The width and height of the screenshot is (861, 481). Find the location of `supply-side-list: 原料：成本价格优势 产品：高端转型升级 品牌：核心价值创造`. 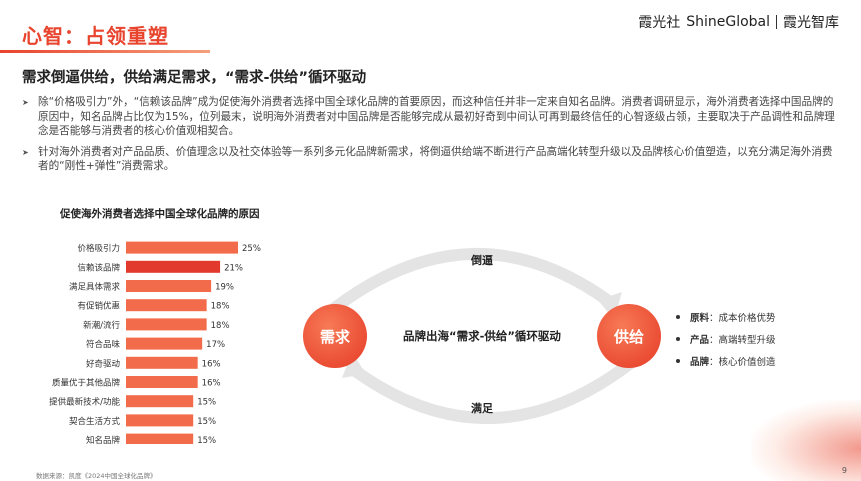

supply-side-list: 原料：成本价格优势 产品：高端转型升级 品牌：核心价值创造 is located at coordinates (726, 339).